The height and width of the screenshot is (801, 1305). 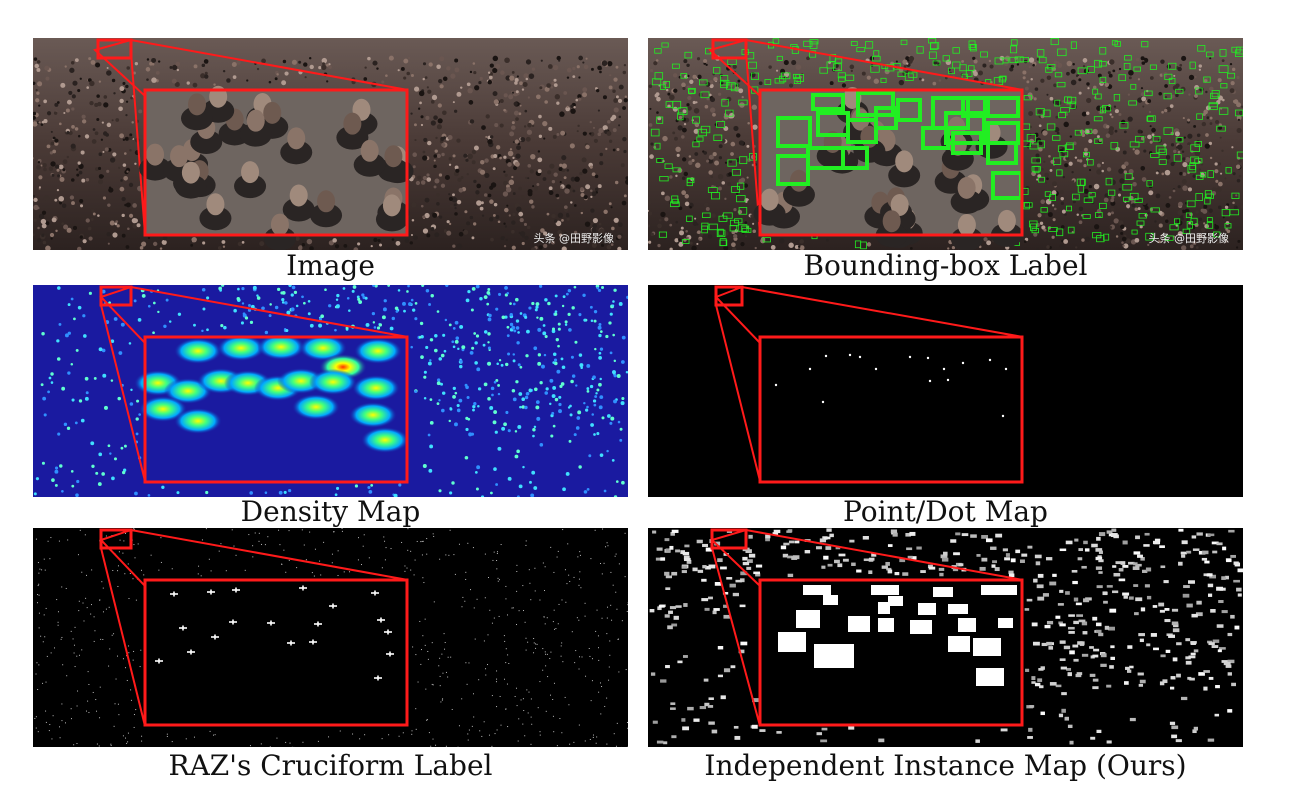 I want to click on density-map, so click(x=330, y=391).